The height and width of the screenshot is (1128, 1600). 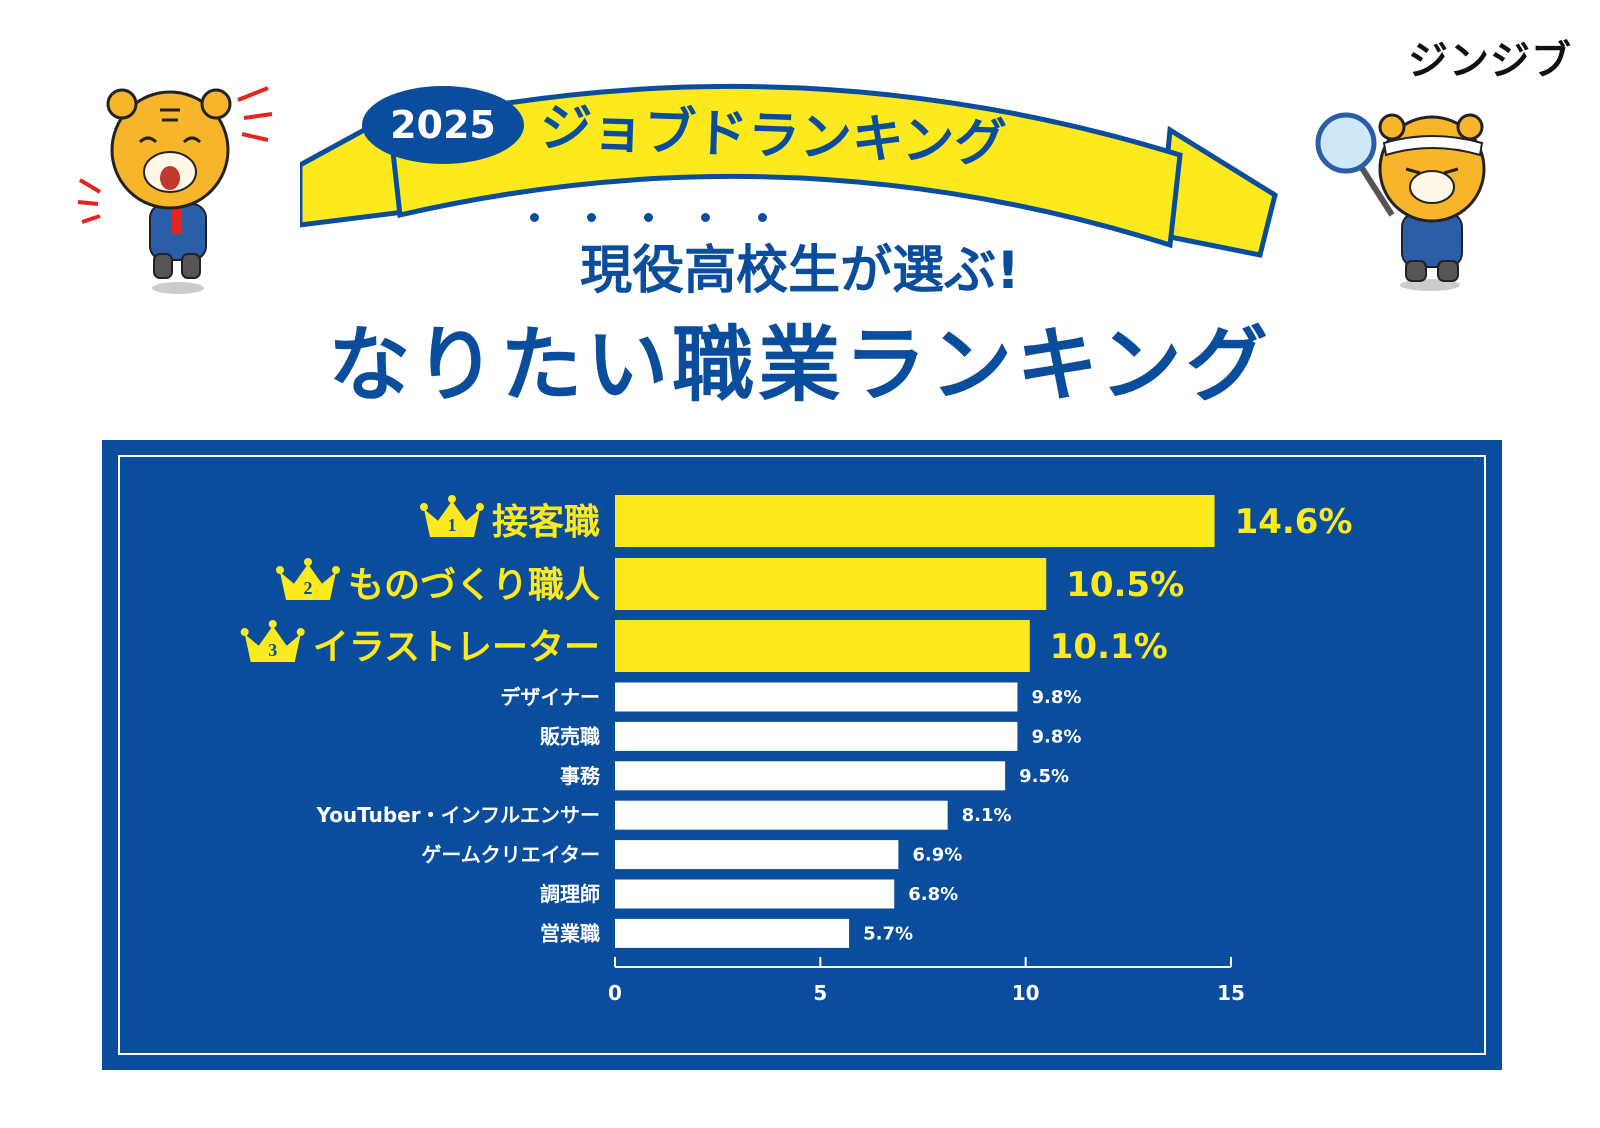 What do you see at coordinates (1294, 522) in the screenshot?
I see `value-label: 14.6%` at bounding box center [1294, 522].